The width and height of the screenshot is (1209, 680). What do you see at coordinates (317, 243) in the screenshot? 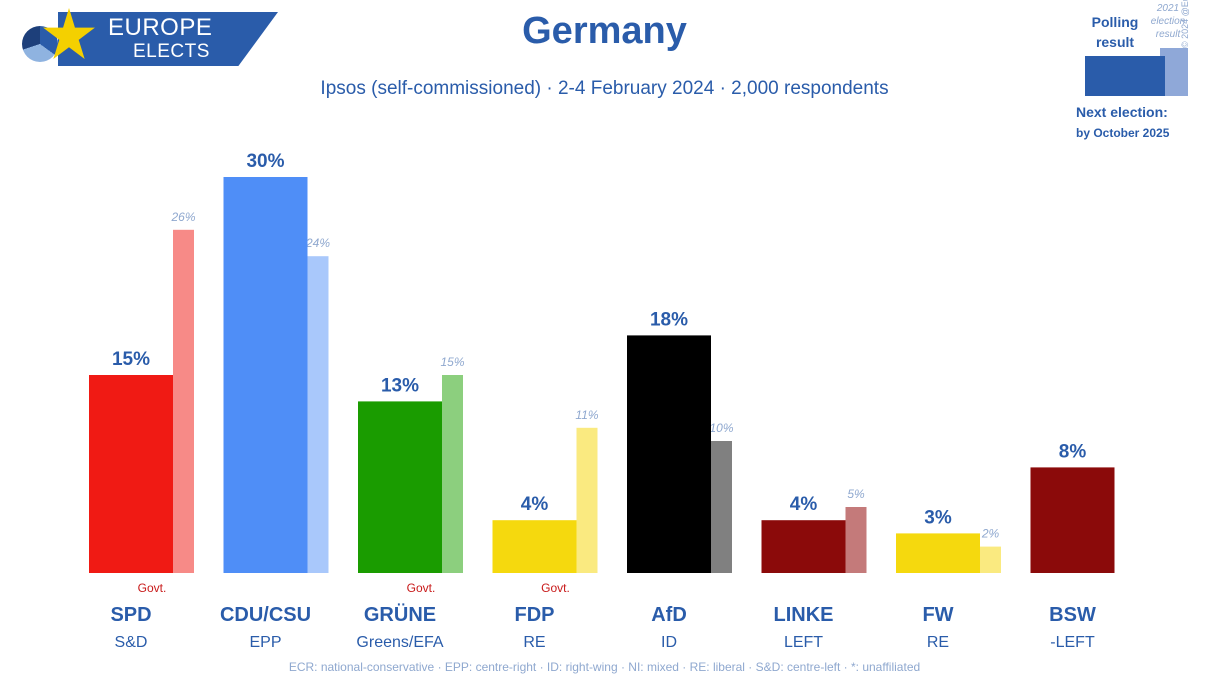
I see `label-2021-cdu-csu: 24%` at bounding box center [317, 243].